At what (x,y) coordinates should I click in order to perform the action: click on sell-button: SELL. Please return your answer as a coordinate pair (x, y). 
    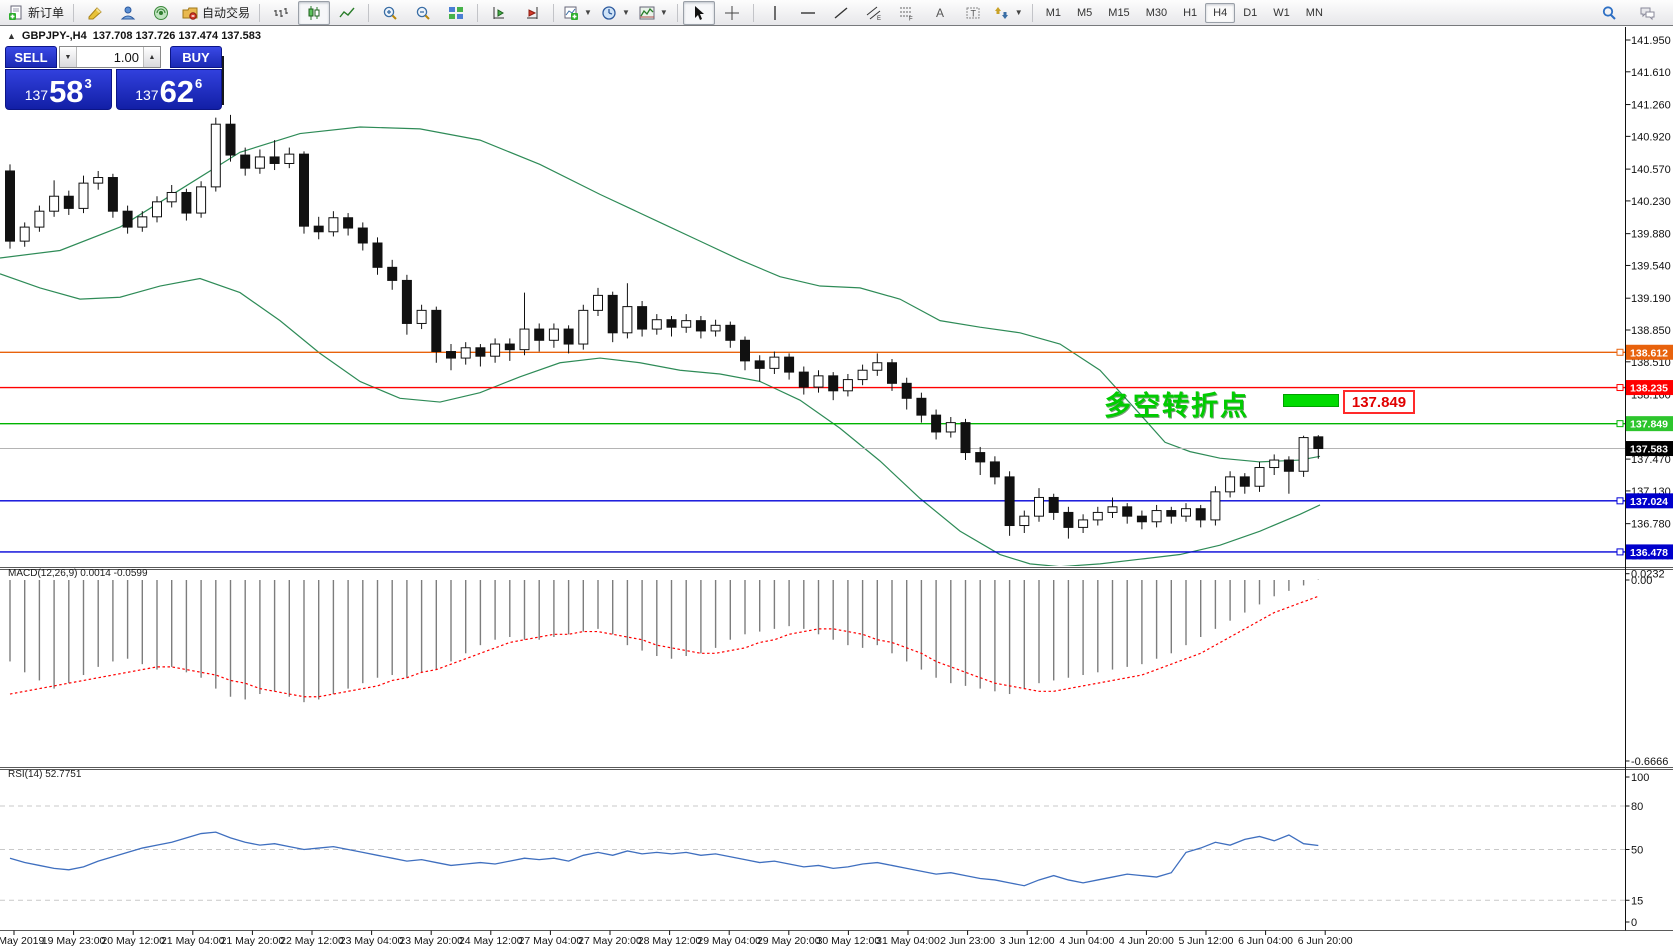
    Looking at the image, I should click on (31, 57).